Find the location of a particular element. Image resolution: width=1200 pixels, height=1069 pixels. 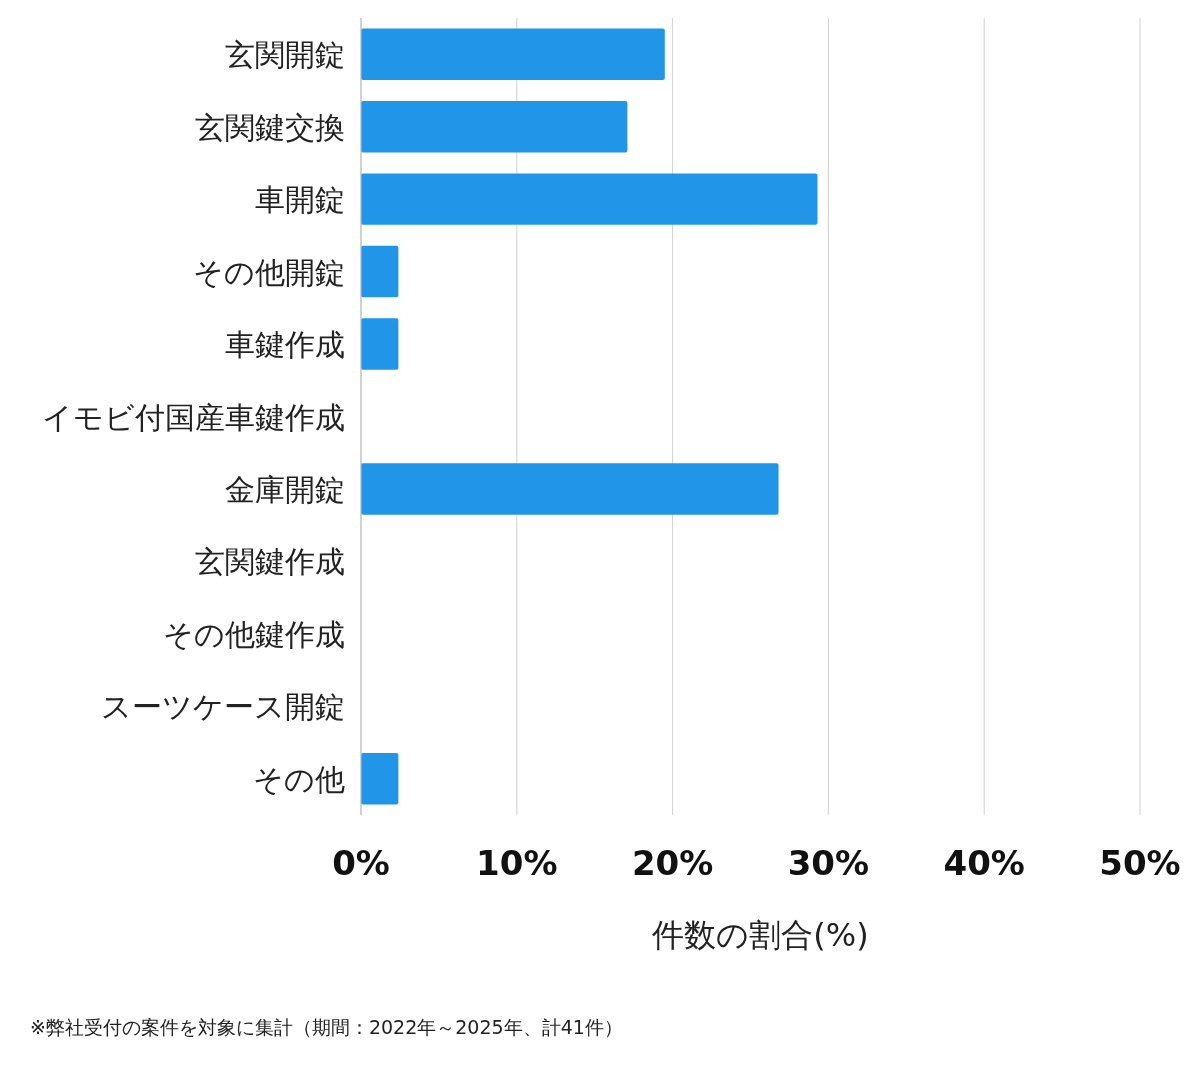

y-tick-label: 玄関鍵交換 is located at coordinates (270, 127).